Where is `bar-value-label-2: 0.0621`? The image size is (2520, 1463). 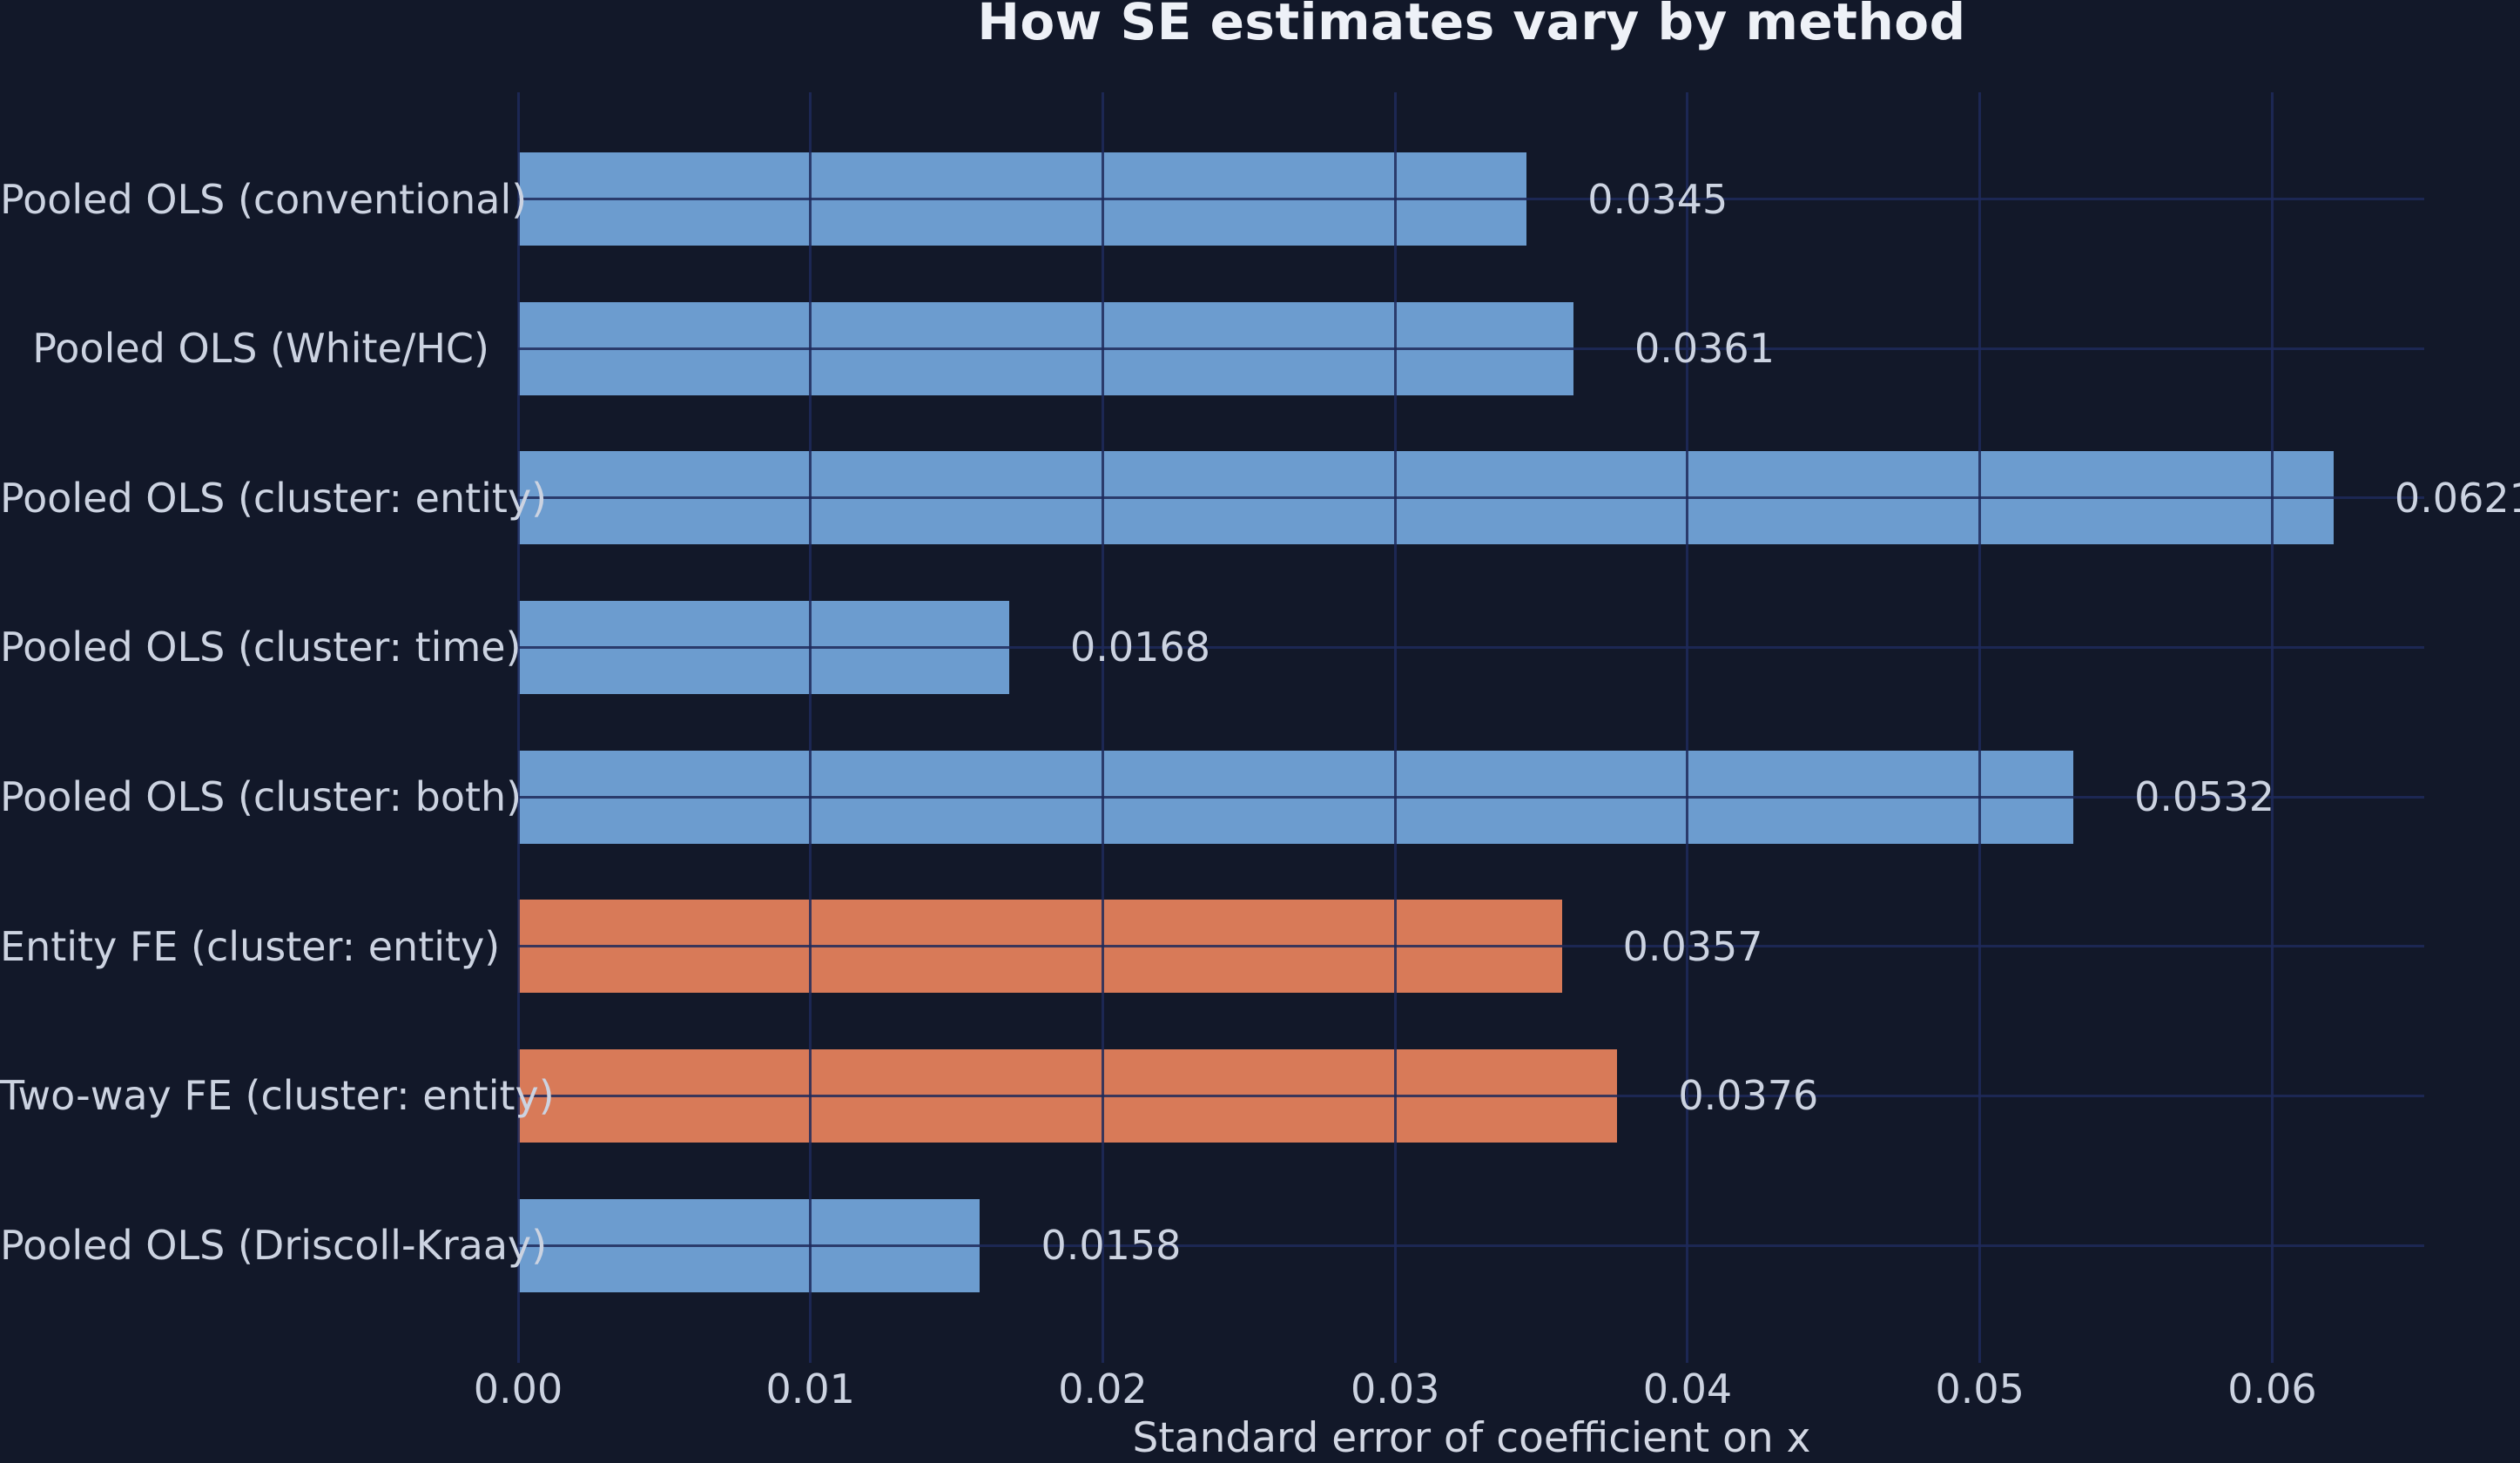 bar-value-label-2: 0.0621 is located at coordinates (2457, 498).